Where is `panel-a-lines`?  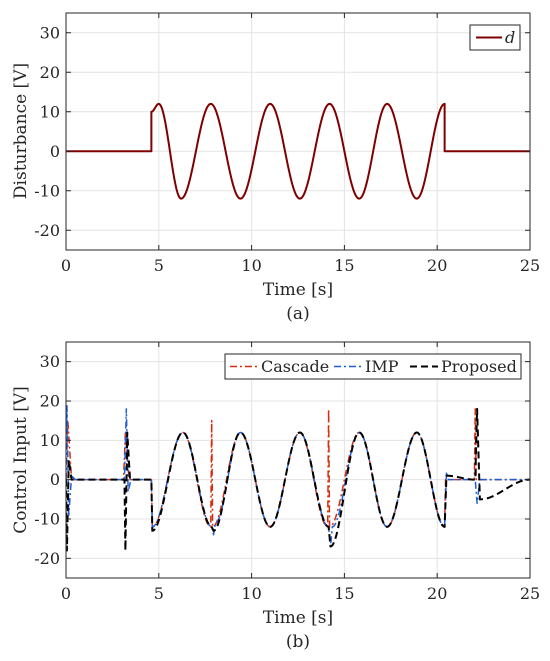 panel-a-lines is located at coordinates (298, 151).